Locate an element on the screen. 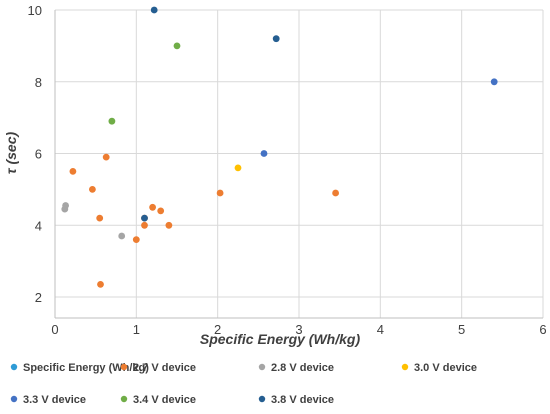 Image resolution: width=550 pixels, height=414 pixels. y-tick-label: 10 is located at coordinates (35, 10).